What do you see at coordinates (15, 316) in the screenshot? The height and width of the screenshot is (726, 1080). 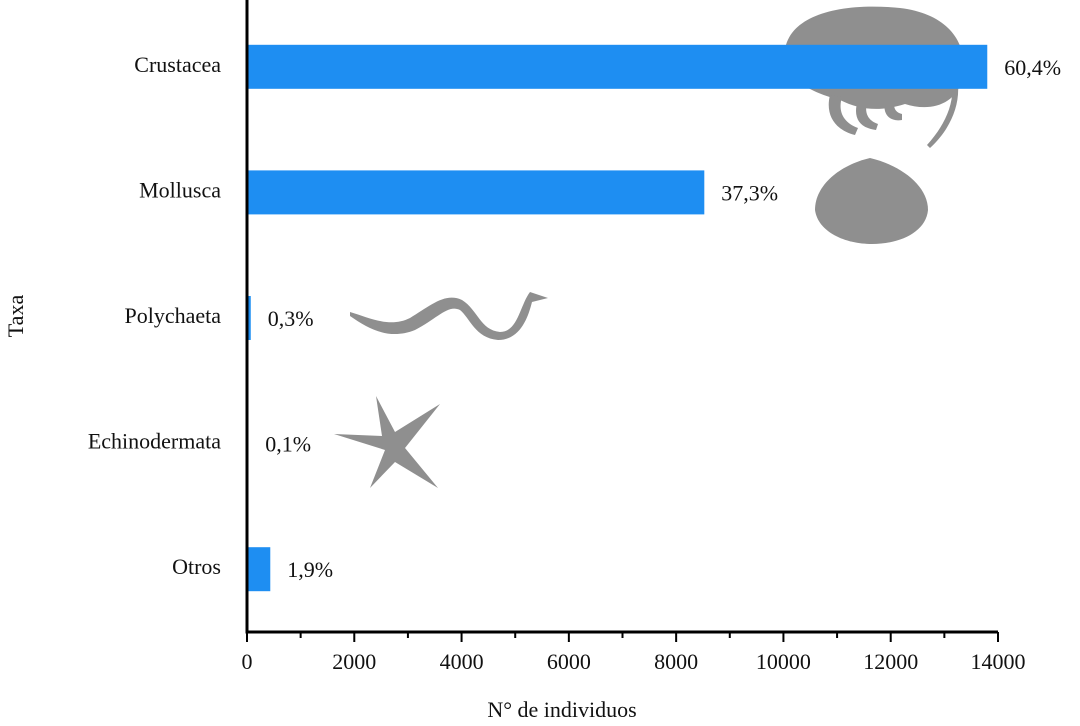 I see `y-axis-label: Taxa` at bounding box center [15, 316].